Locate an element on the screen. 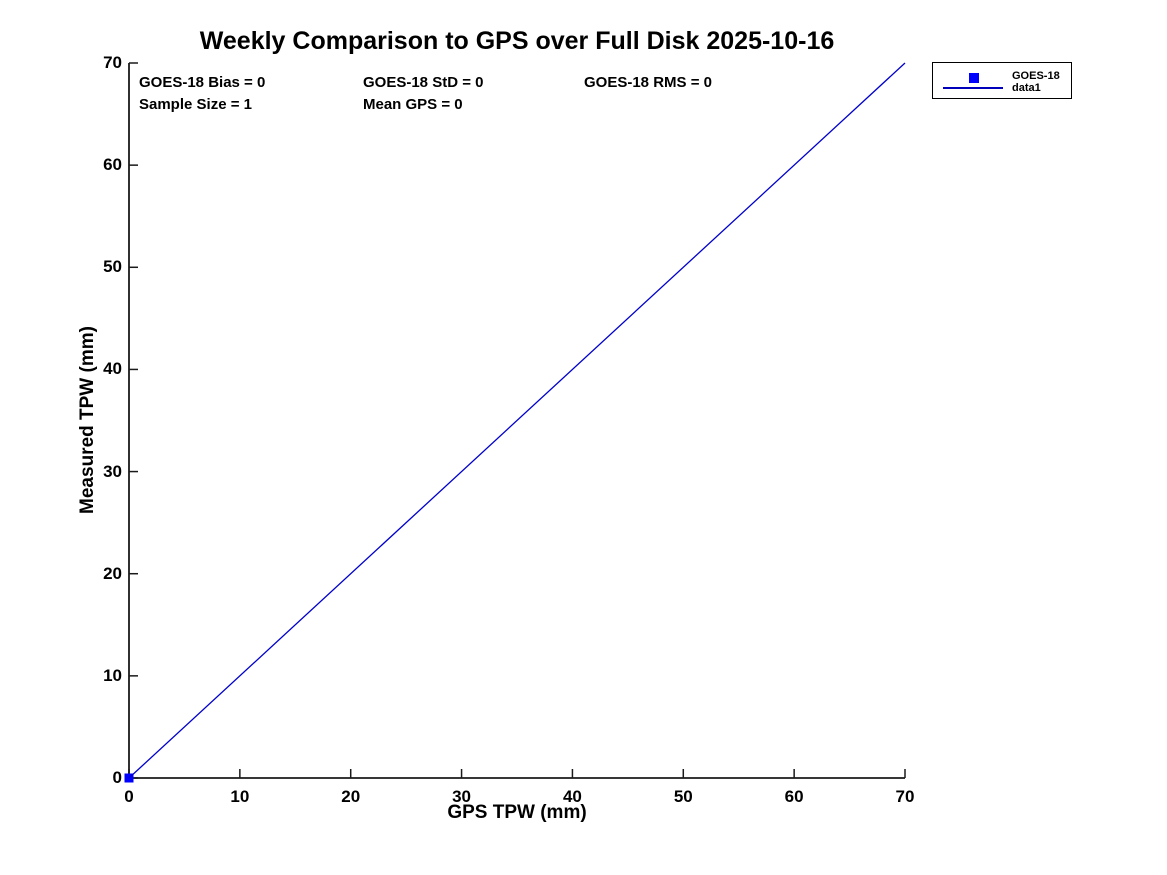 The image size is (1167, 875). y-tick-label: 30 is located at coordinates (112, 471).